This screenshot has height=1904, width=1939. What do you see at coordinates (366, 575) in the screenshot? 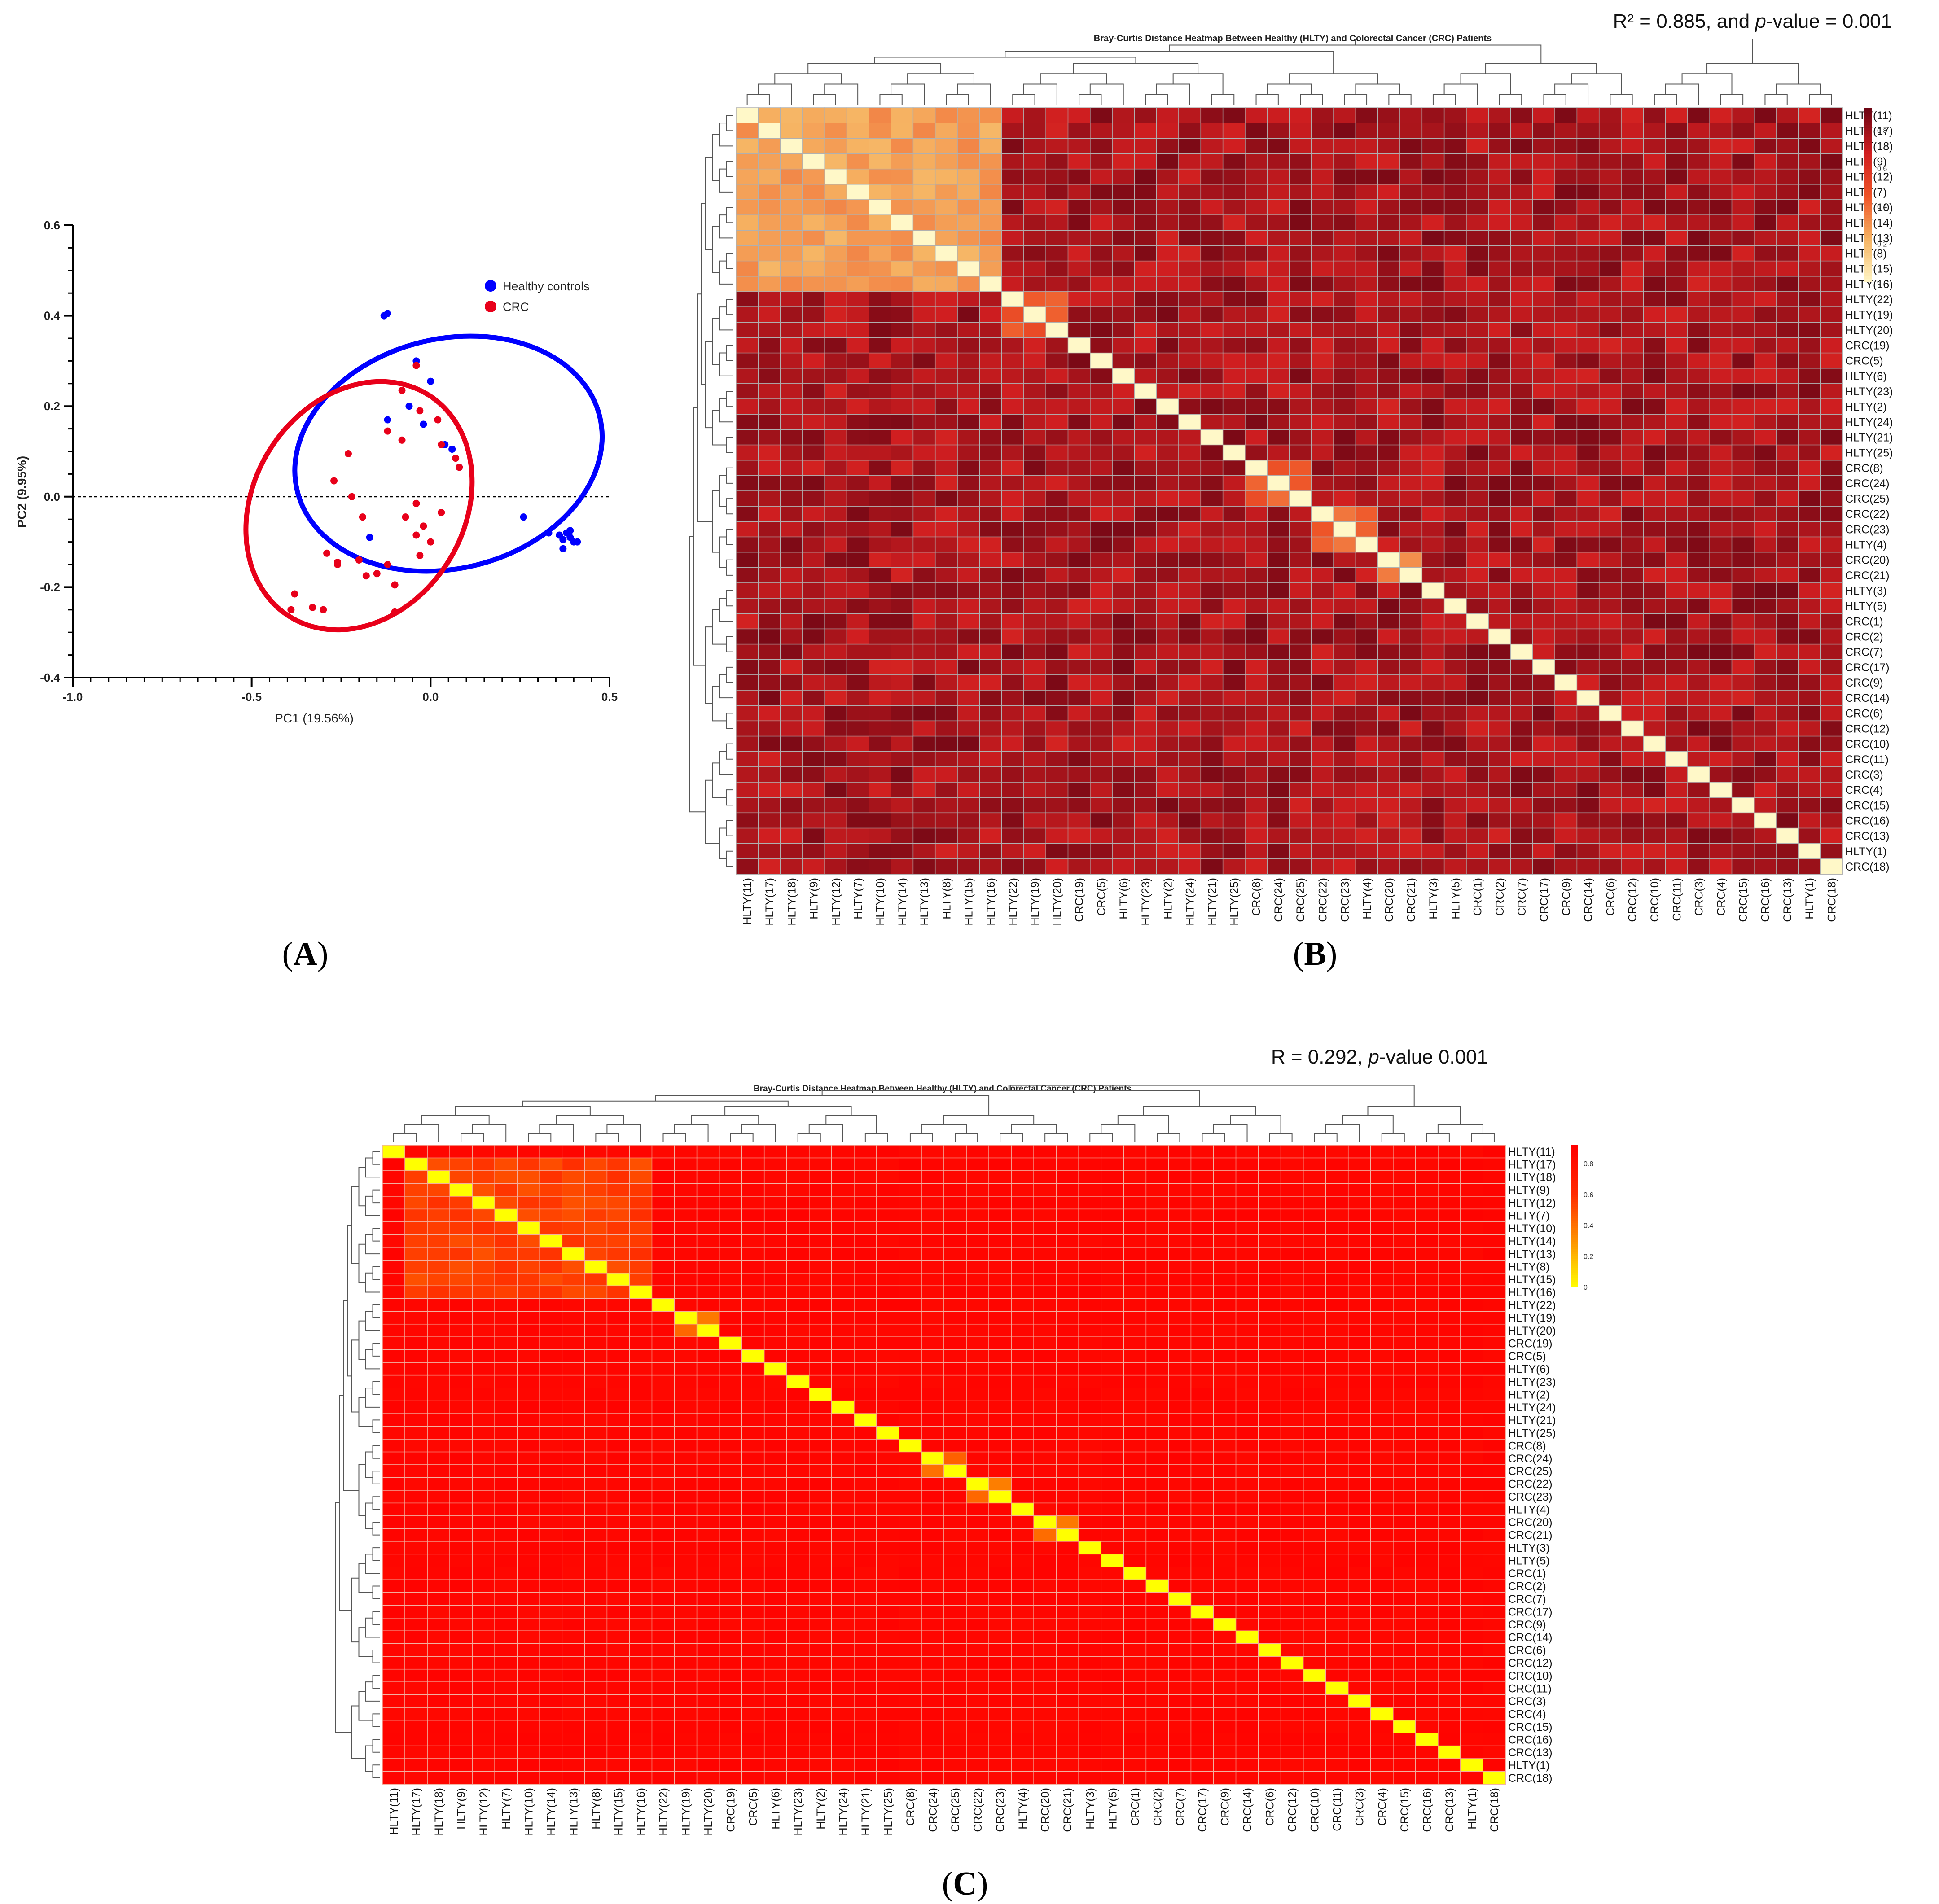
I see `crc-point` at bounding box center [366, 575].